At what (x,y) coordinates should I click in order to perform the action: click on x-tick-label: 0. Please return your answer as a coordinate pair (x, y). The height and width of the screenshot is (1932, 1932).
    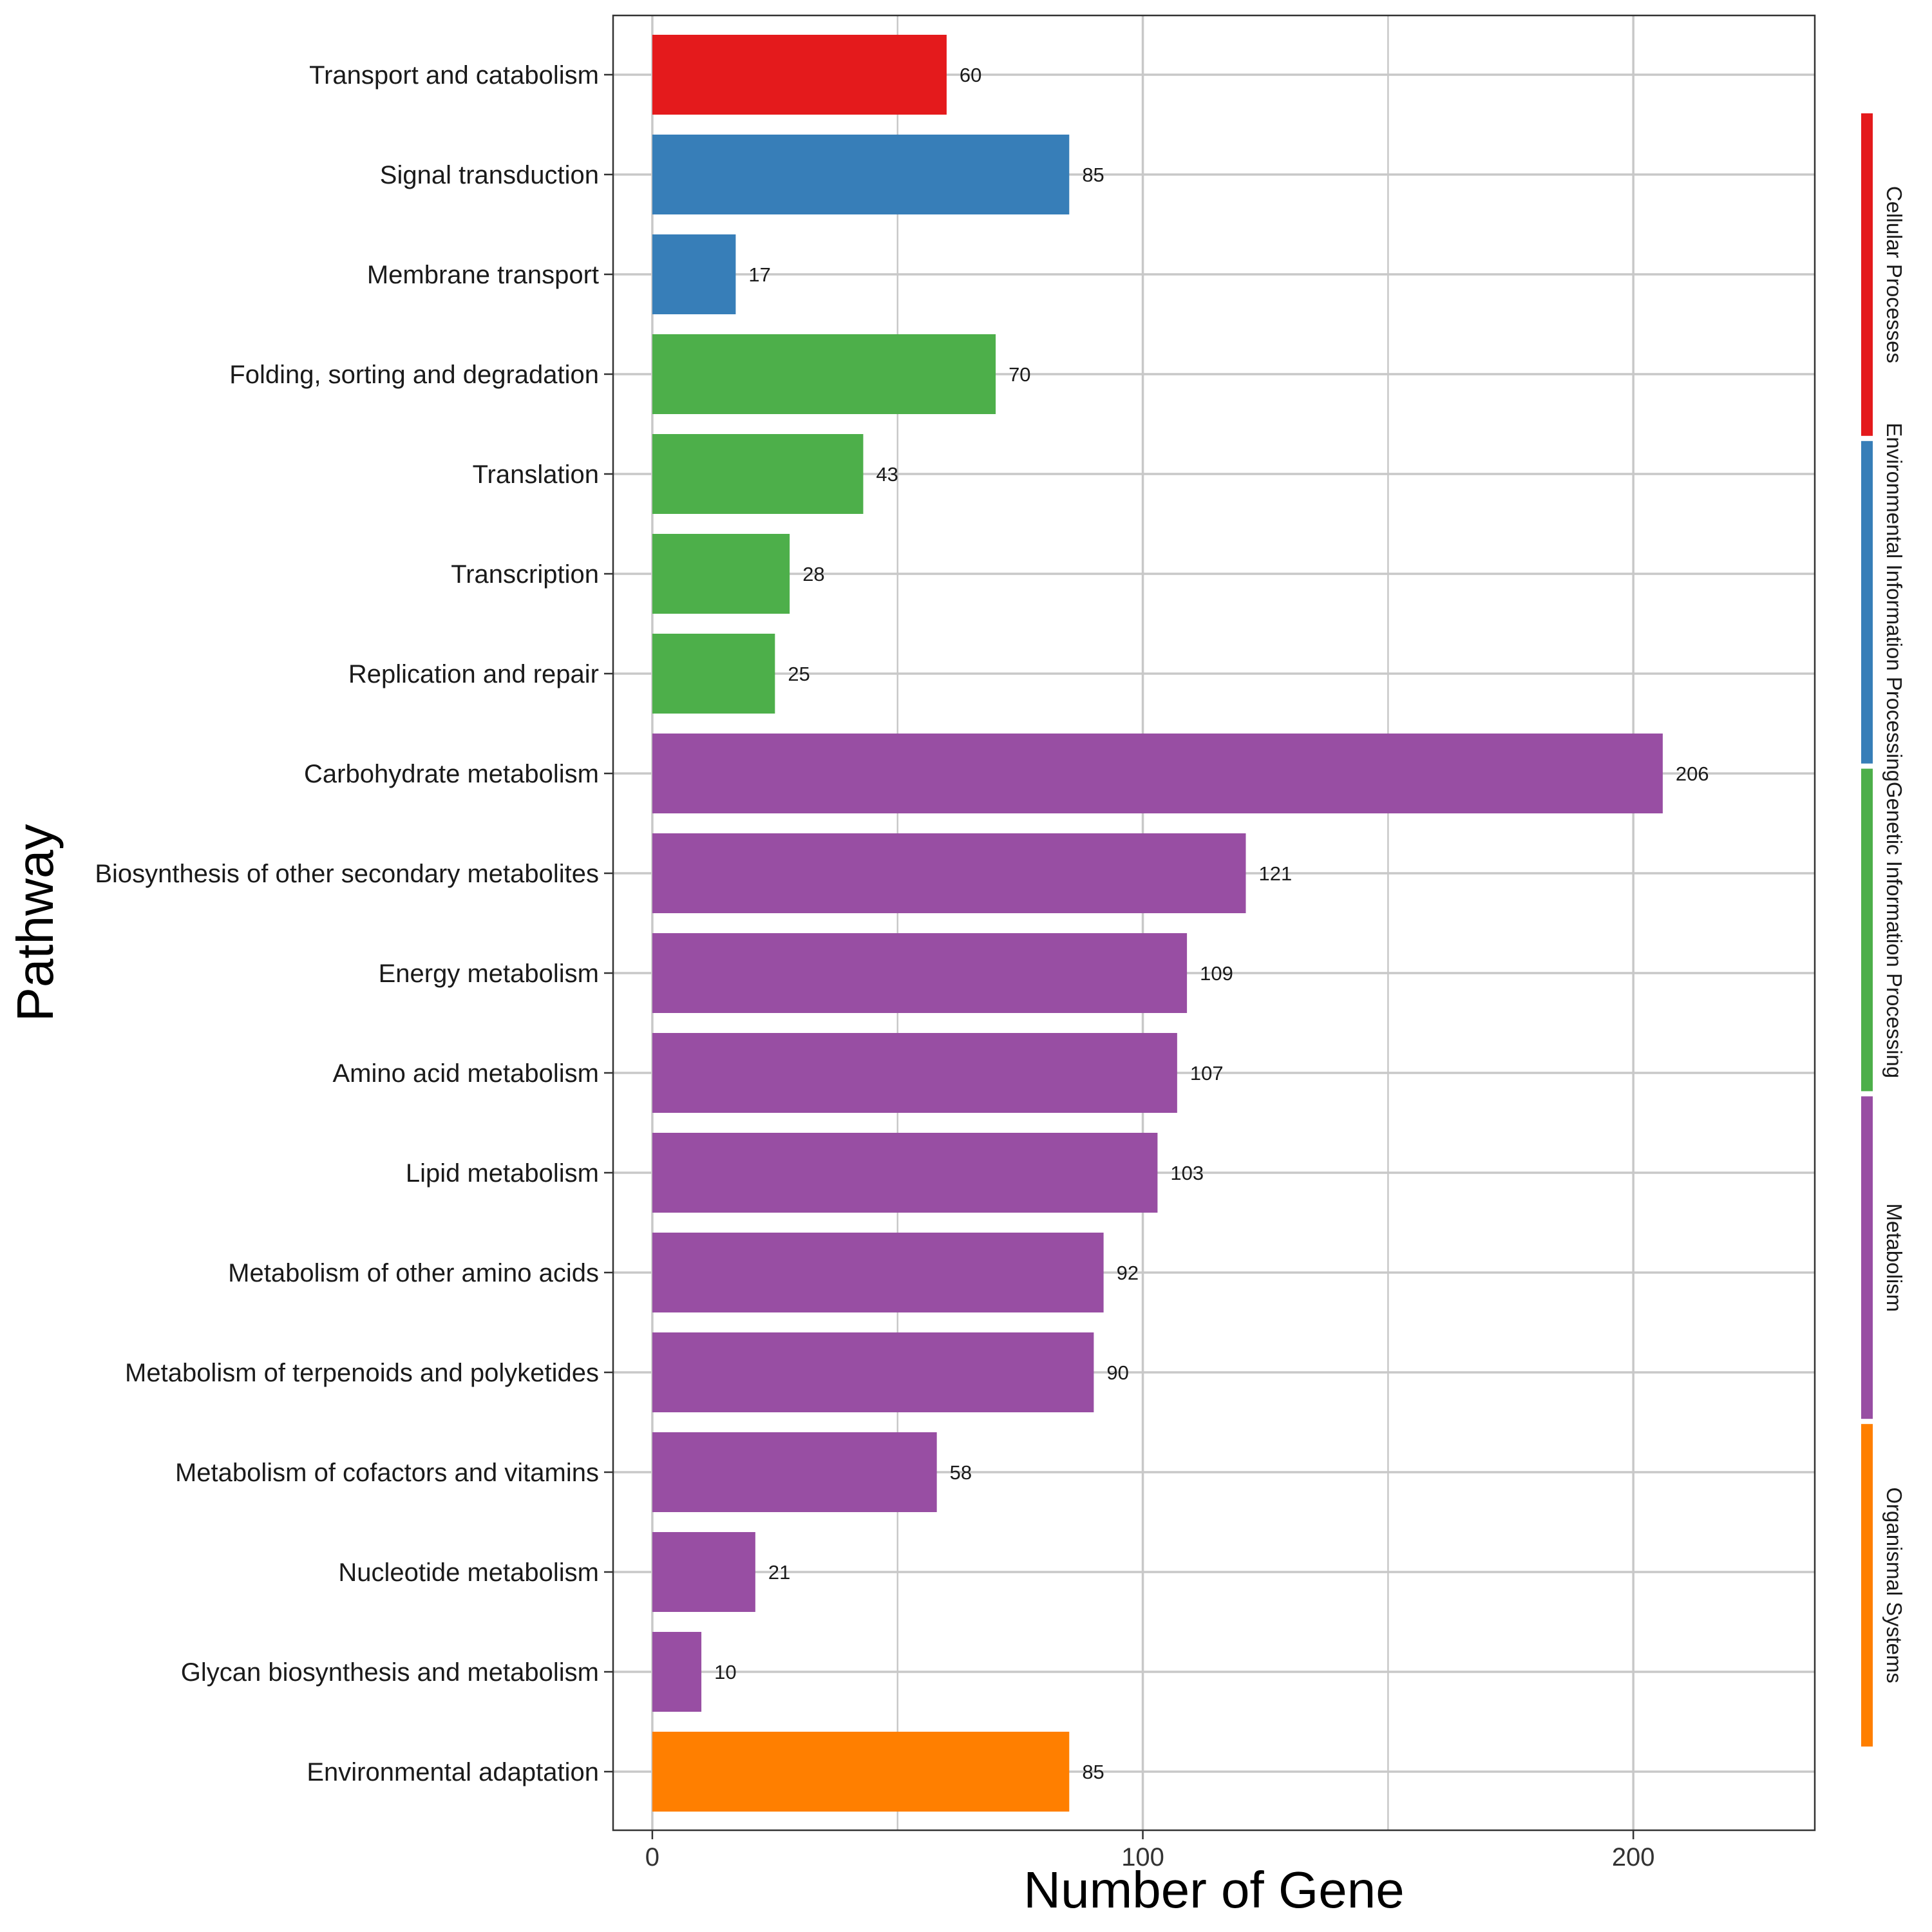
    Looking at the image, I should click on (652, 1857).